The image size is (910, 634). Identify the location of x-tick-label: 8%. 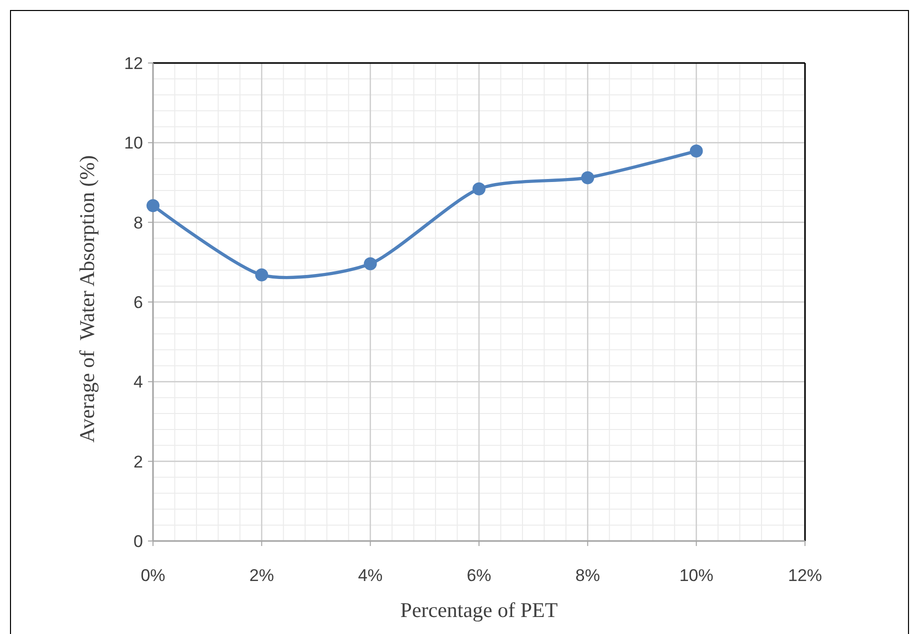
(587, 575).